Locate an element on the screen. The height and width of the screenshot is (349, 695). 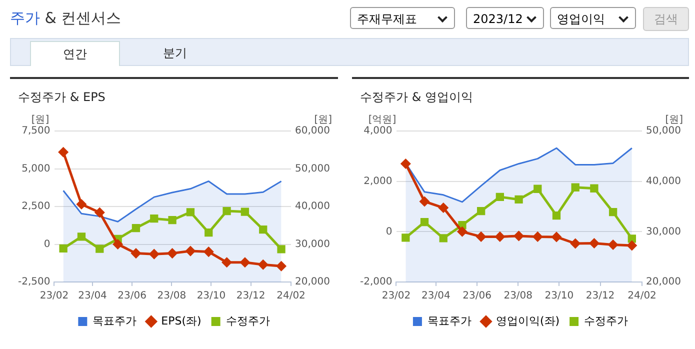
dropdown: 주재무제표 is located at coordinates (402, 18).